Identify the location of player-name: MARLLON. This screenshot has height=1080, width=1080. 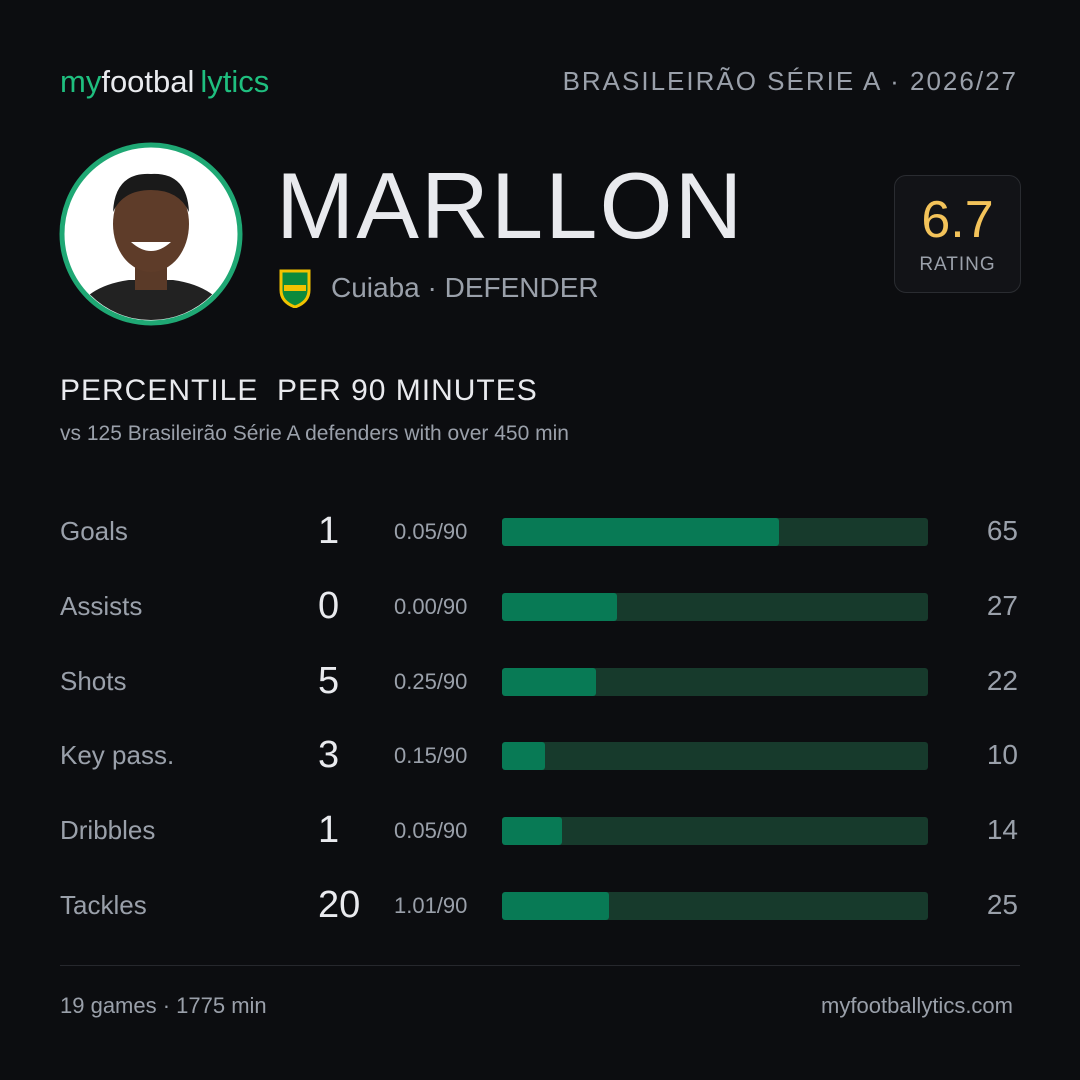
(510, 205).